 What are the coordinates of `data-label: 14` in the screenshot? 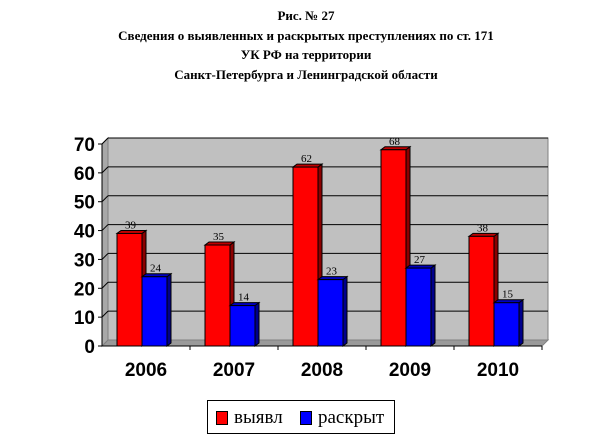 It's located at (244, 298).